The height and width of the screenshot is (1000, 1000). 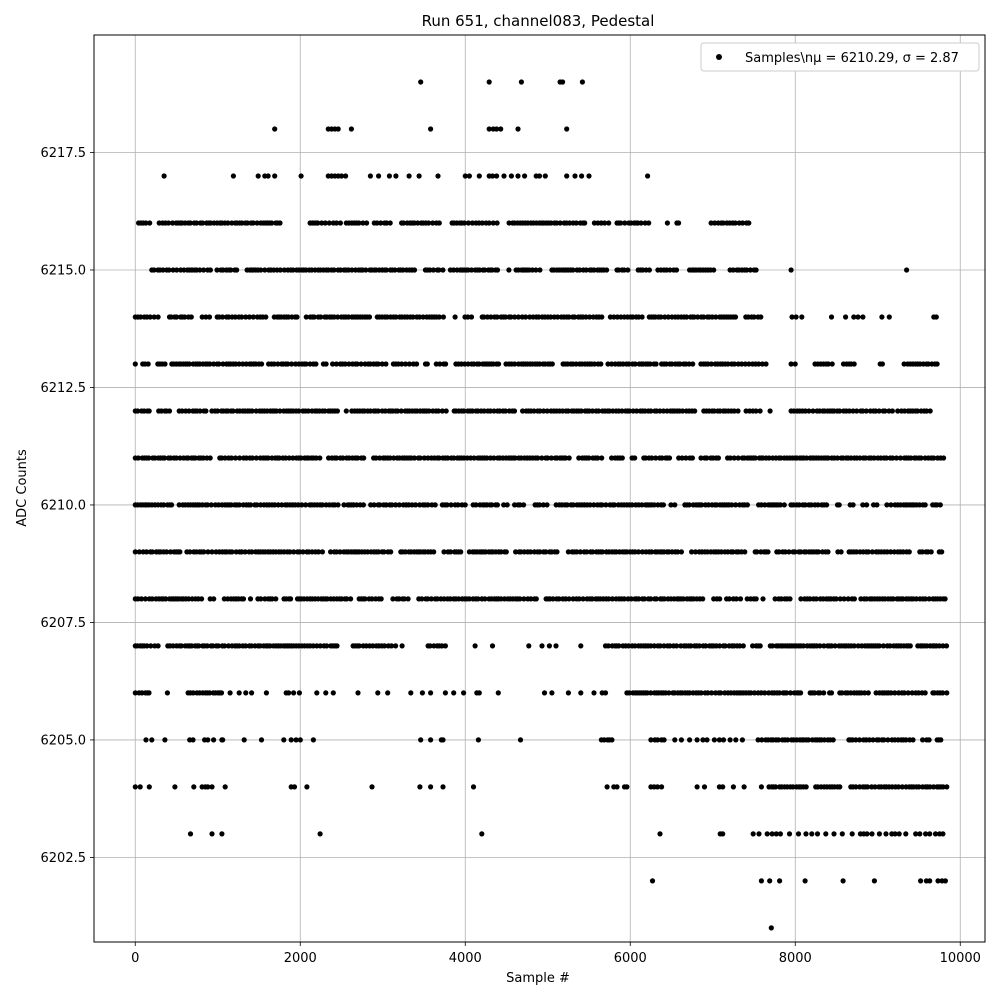 What do you see at coordinates (538, 21) in the screenshot?
I see `chart-title: Run 651, channel083, Pedestal` at bounding box center [538, 21].